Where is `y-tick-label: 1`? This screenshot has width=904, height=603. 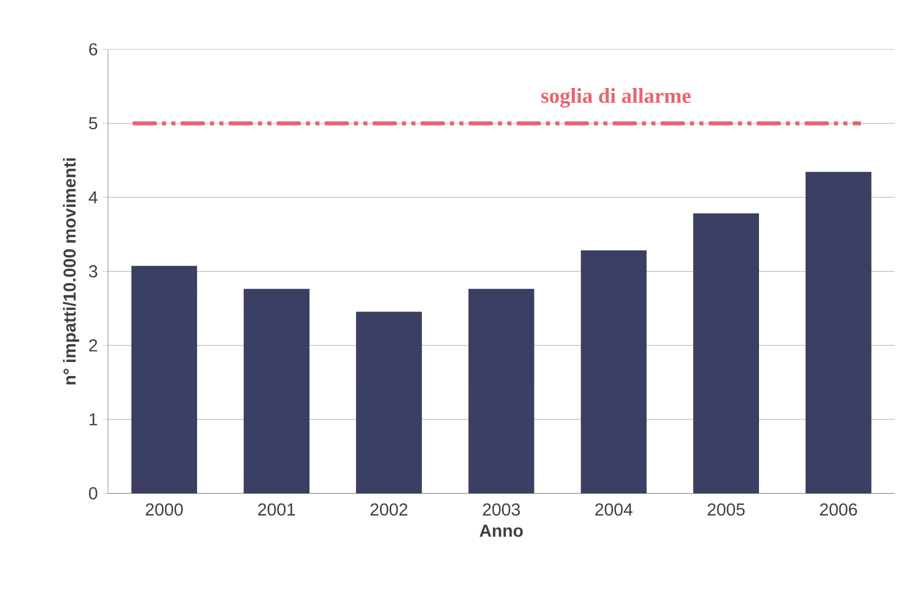
y-tick-label: 1 is located at coordinates (94, 420).